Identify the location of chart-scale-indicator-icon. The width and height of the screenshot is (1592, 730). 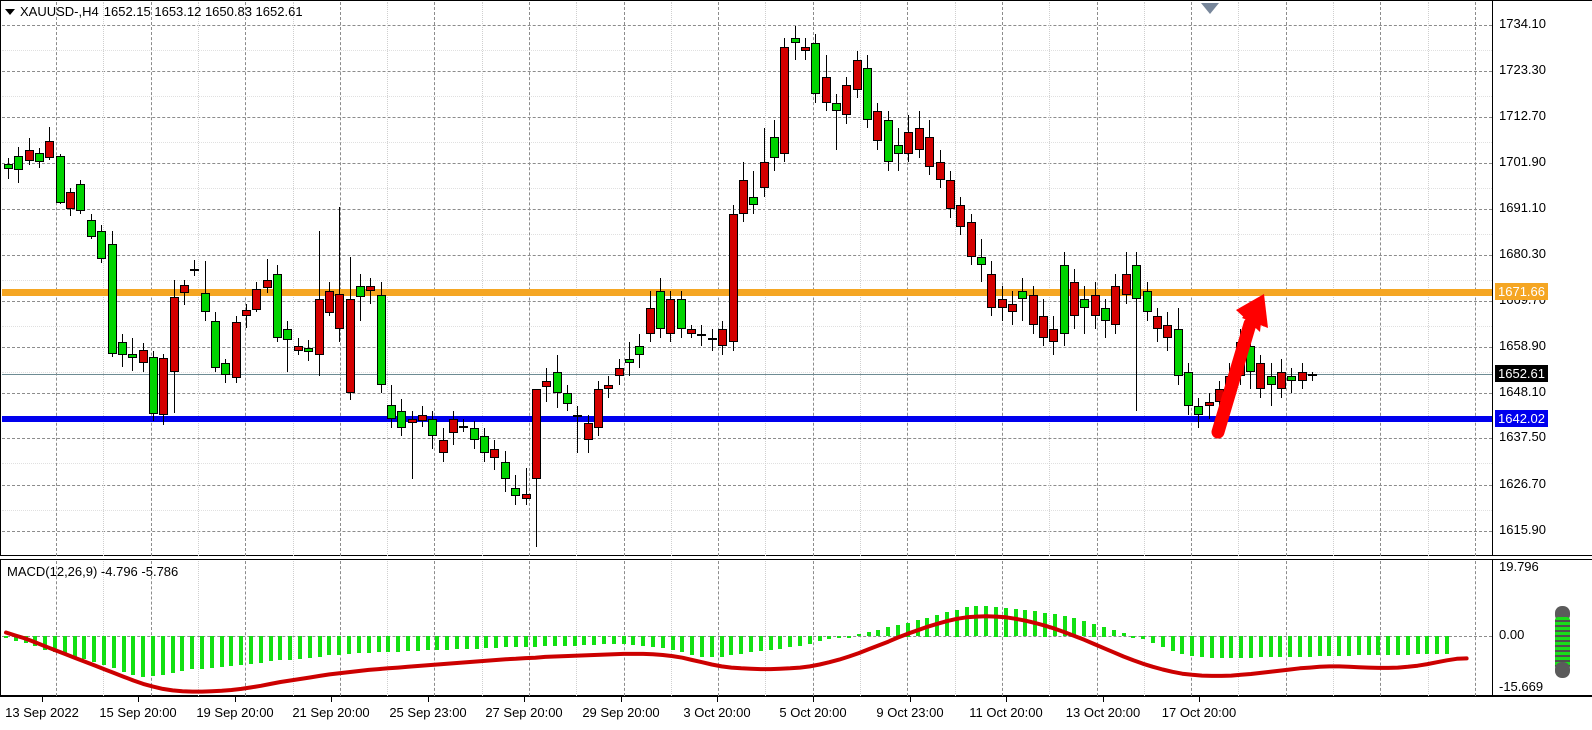
(1562, 642).